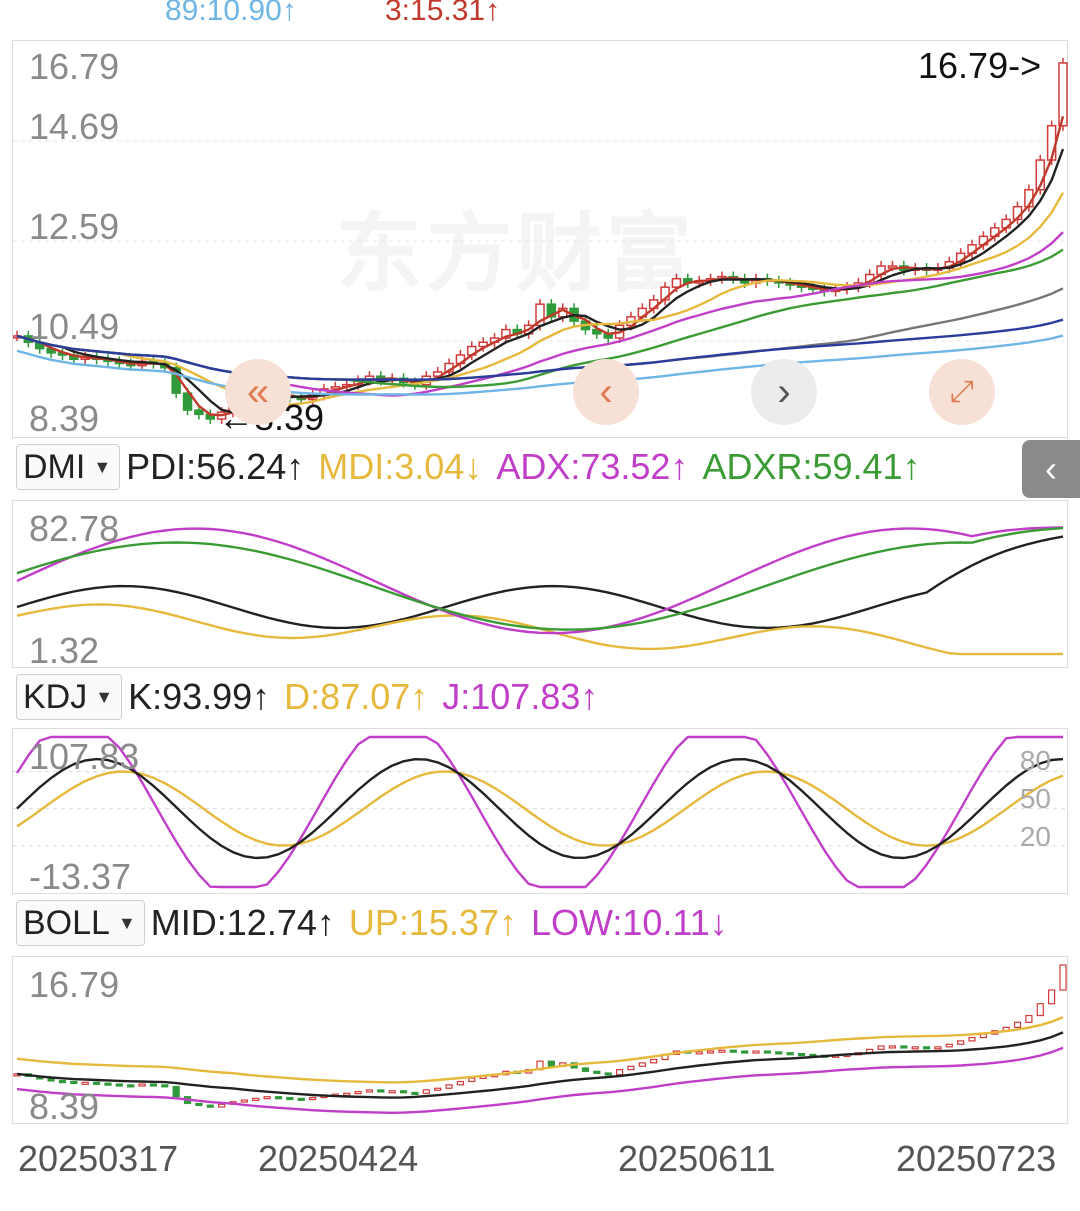 This screenshot has height=1211, width=1080. I want to click on price-y-label-max: 16.79, so click(74, 66).